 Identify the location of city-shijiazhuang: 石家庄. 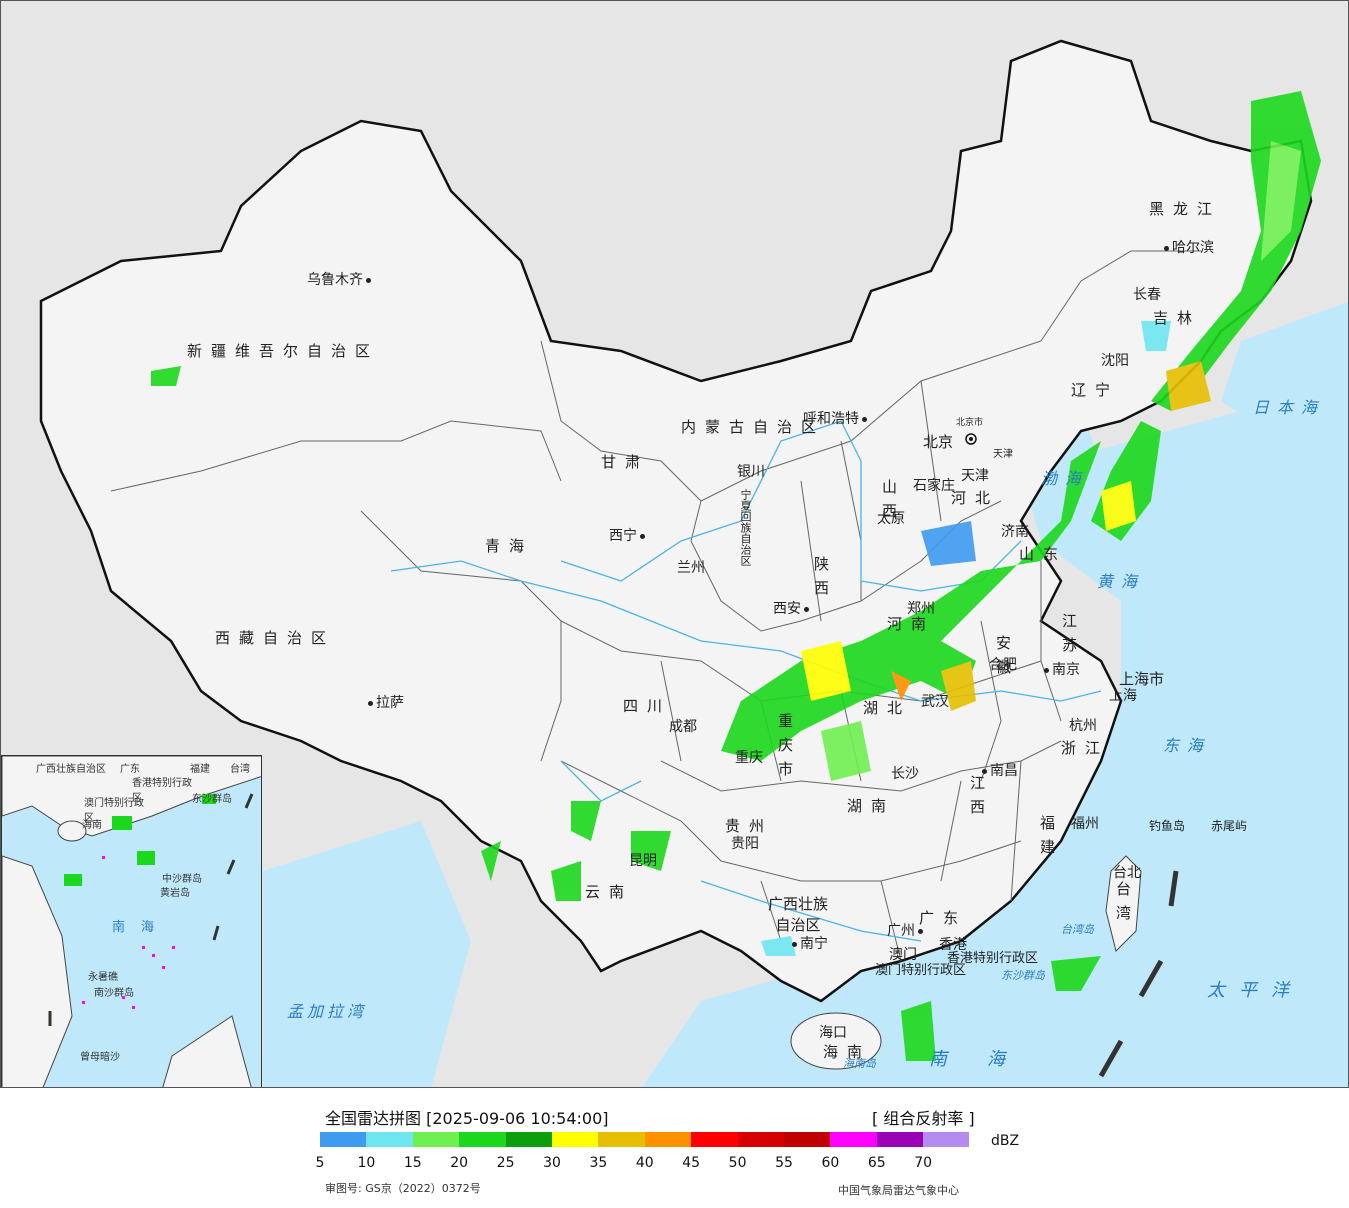
(934, 486).